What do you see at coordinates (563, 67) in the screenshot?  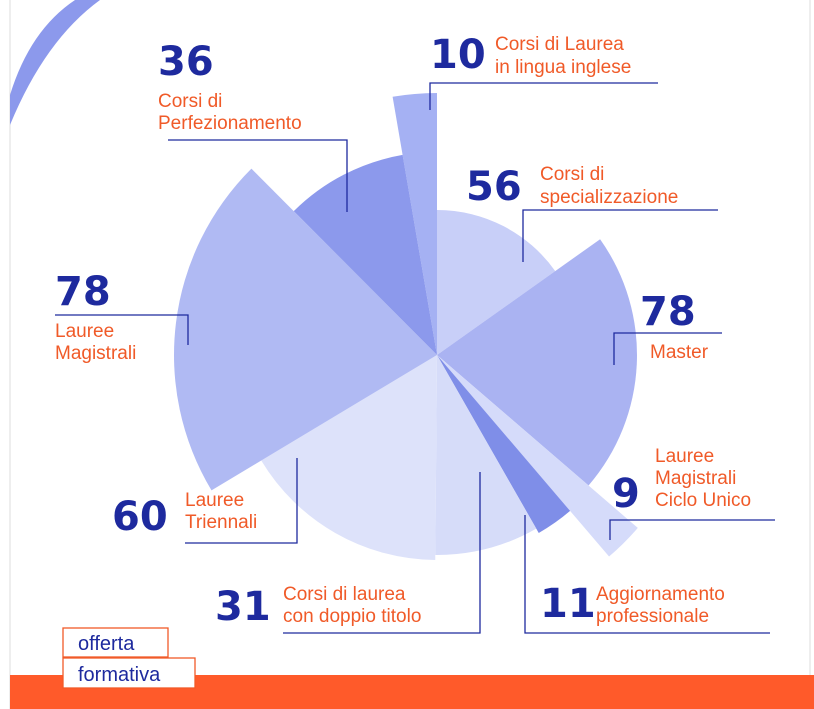 I see `category-label: in lingua inglese` at bounding box center [563, 67].